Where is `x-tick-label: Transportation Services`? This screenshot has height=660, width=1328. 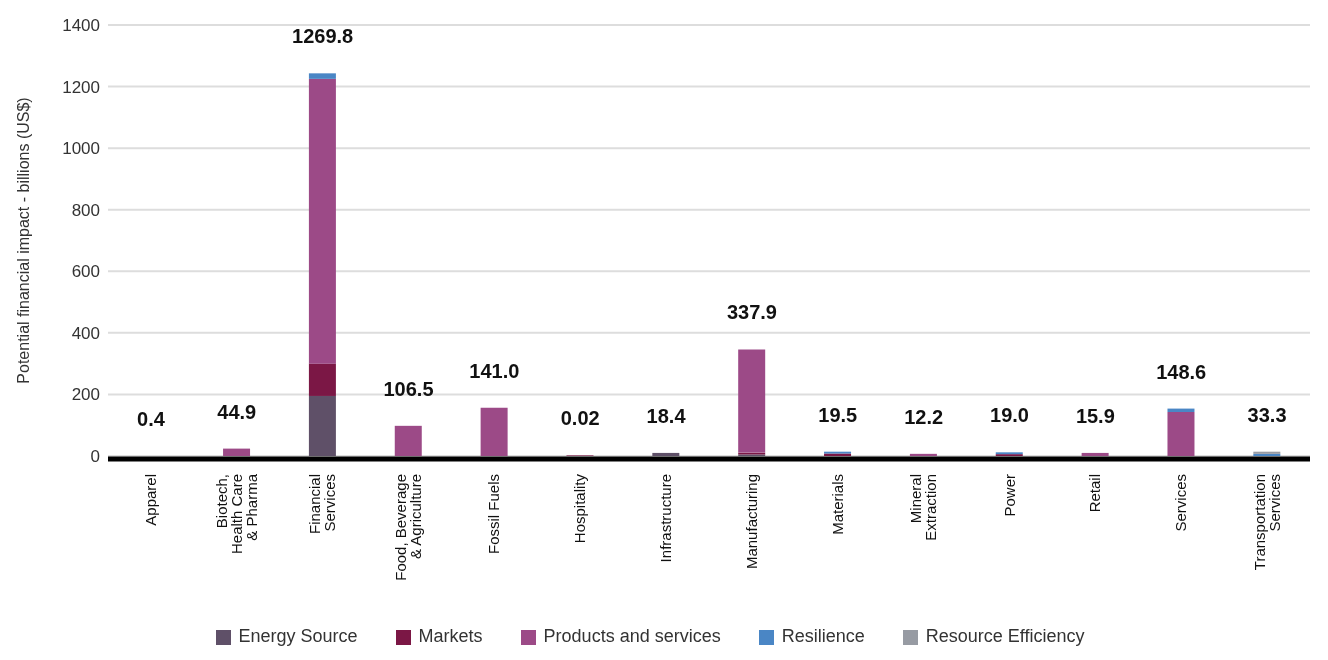
x-tick-label: Transportation Services is located at coordinates (1266, 522).